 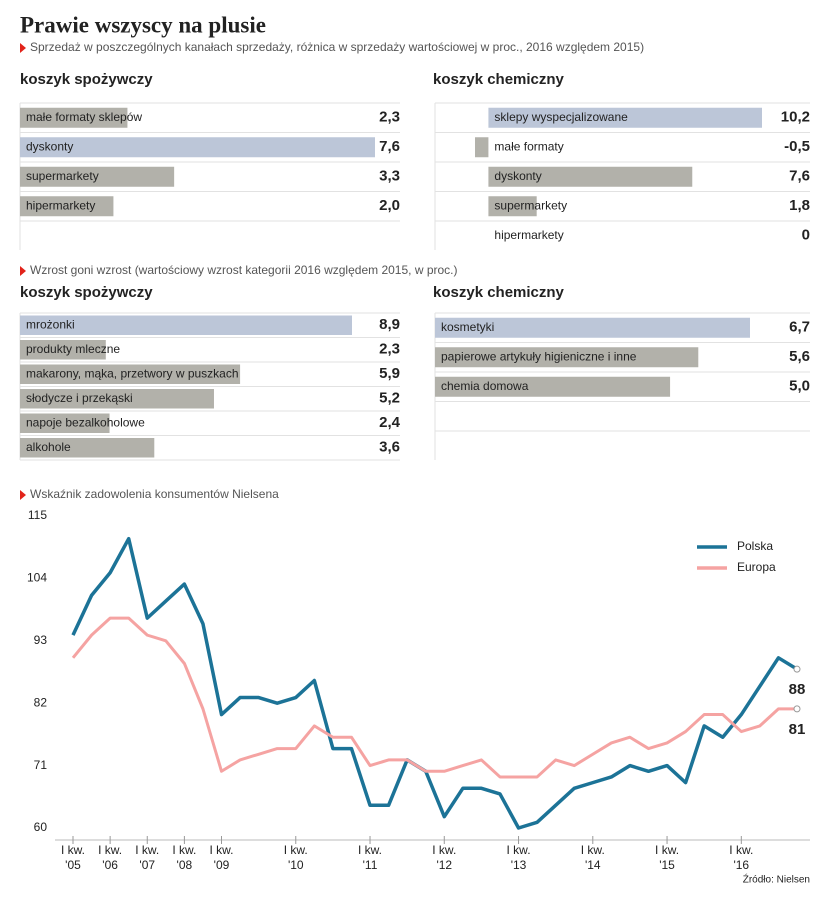 What do you see at coordinates (143, 24) in the screenshot?
I see `main-title: Prawie wszyscy na plusie` at bounding box center [143, 24].